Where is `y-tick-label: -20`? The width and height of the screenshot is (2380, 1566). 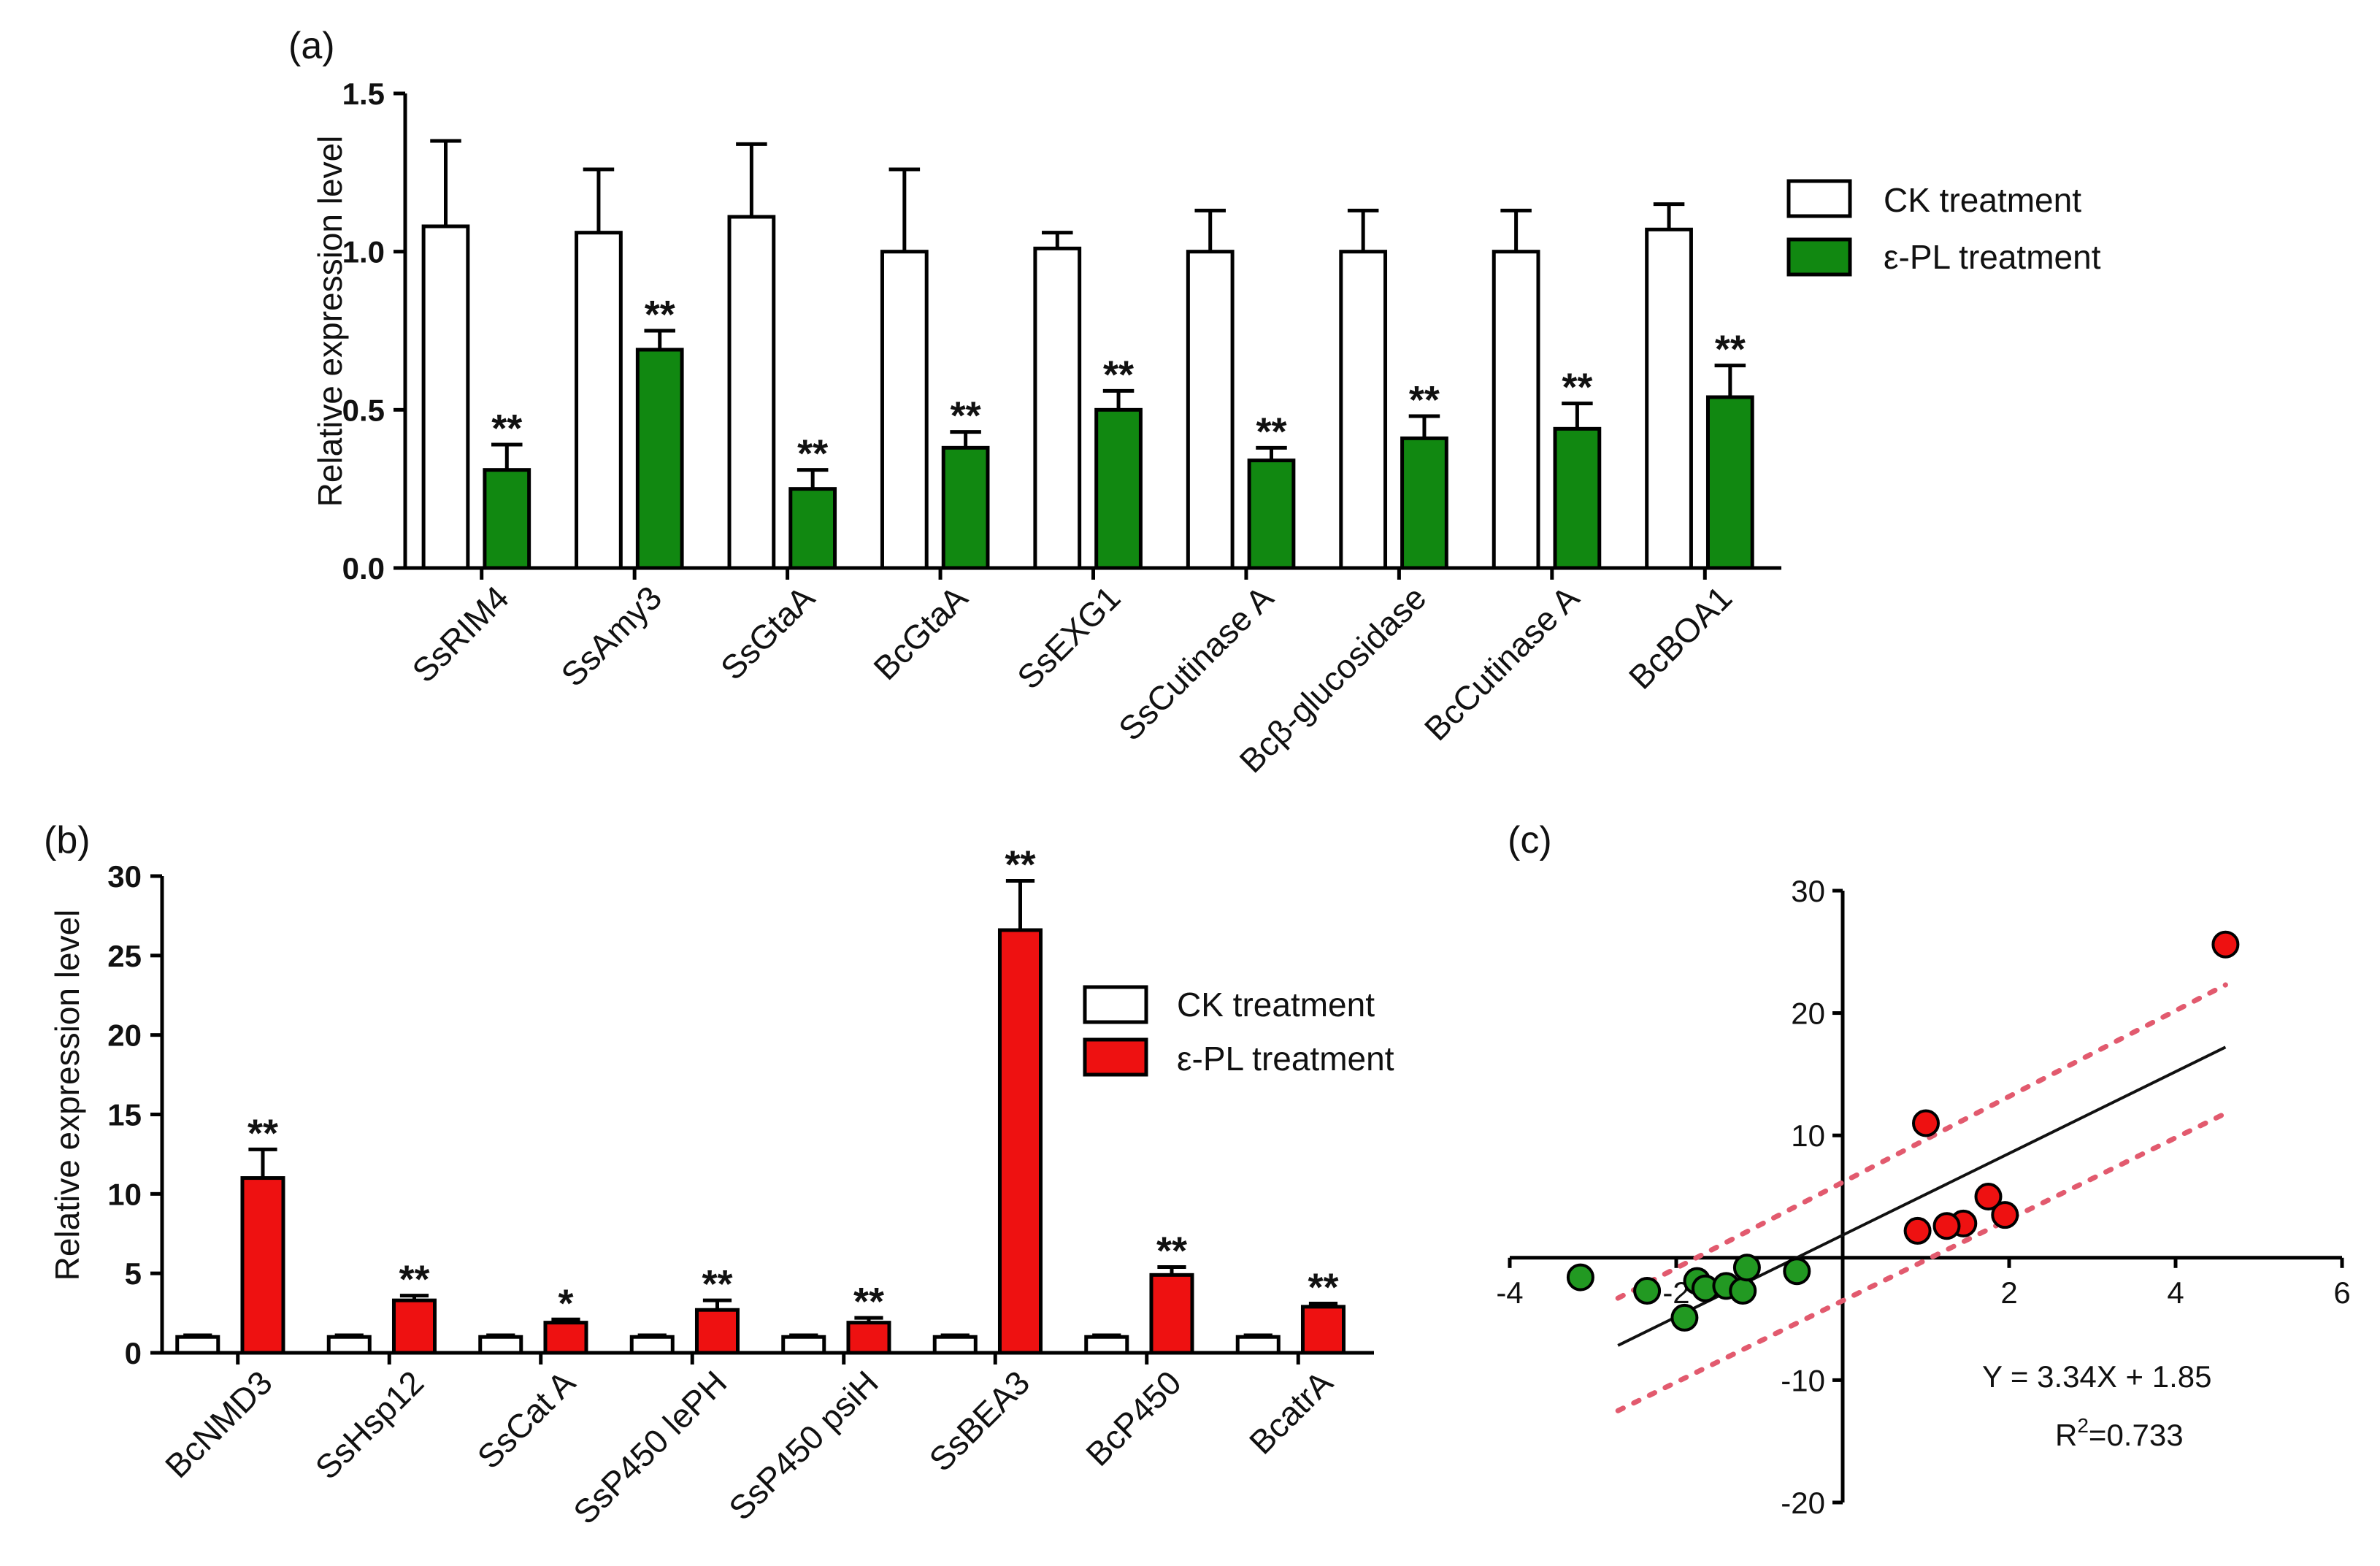
y-tick-label: -20 is located at coordinates (1803, 1503).